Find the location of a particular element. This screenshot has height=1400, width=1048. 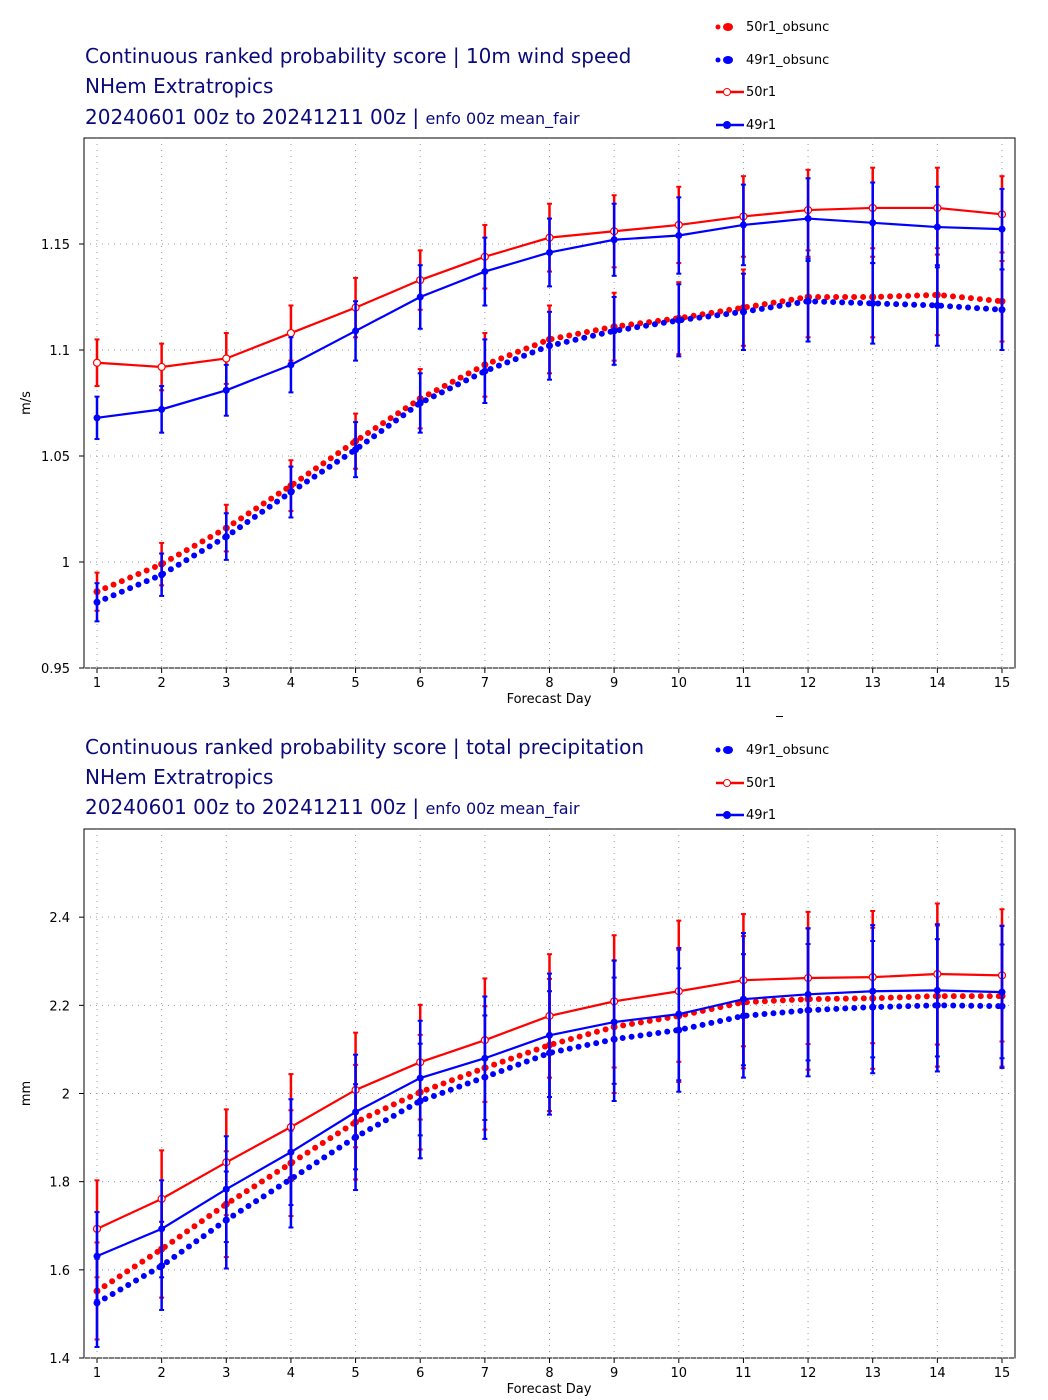

chart2-experiment: enfo 00z mean_fair is located at coordinates (502, 808).